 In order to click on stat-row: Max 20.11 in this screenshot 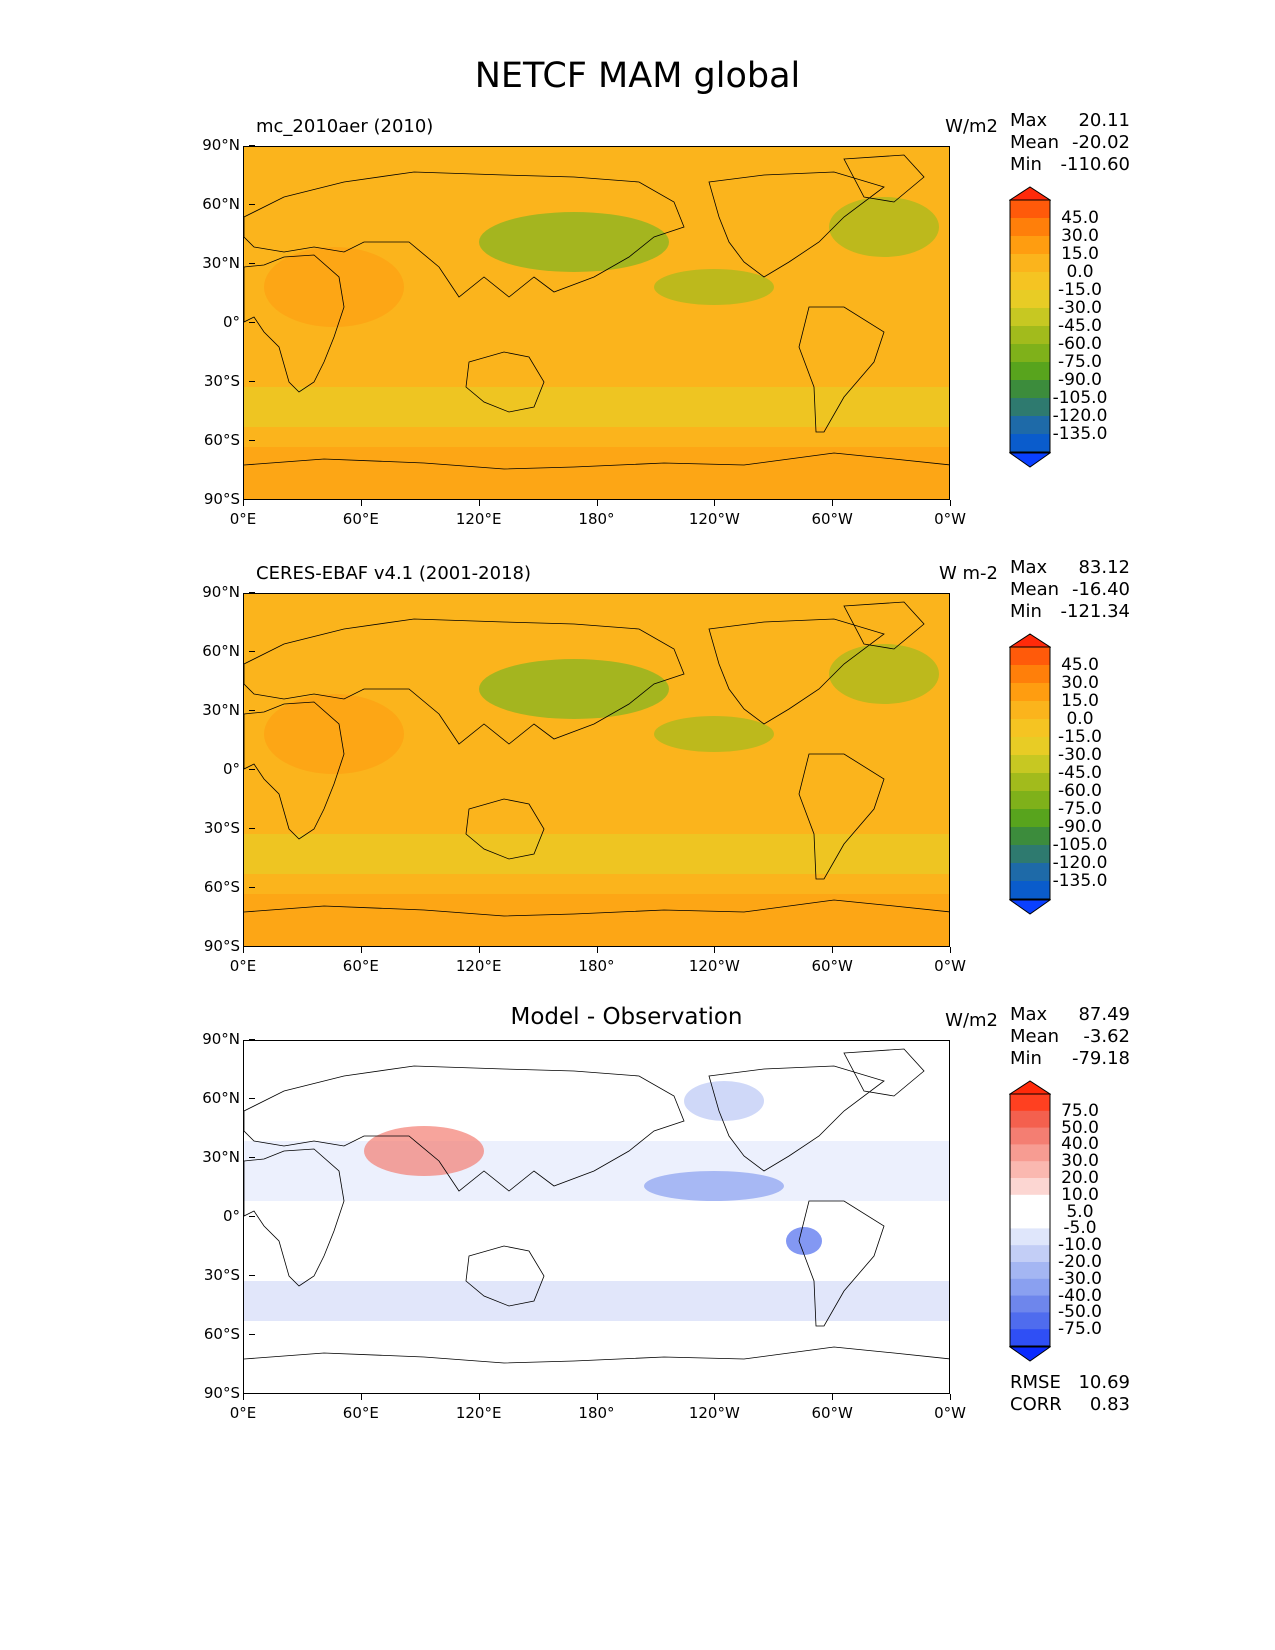, I will do `click(1070, 121)`.